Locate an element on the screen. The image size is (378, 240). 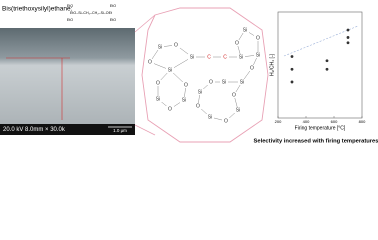
sem-info: 20.0 kV 8.0mm × 30.0k is located at coordinates (34, 130).